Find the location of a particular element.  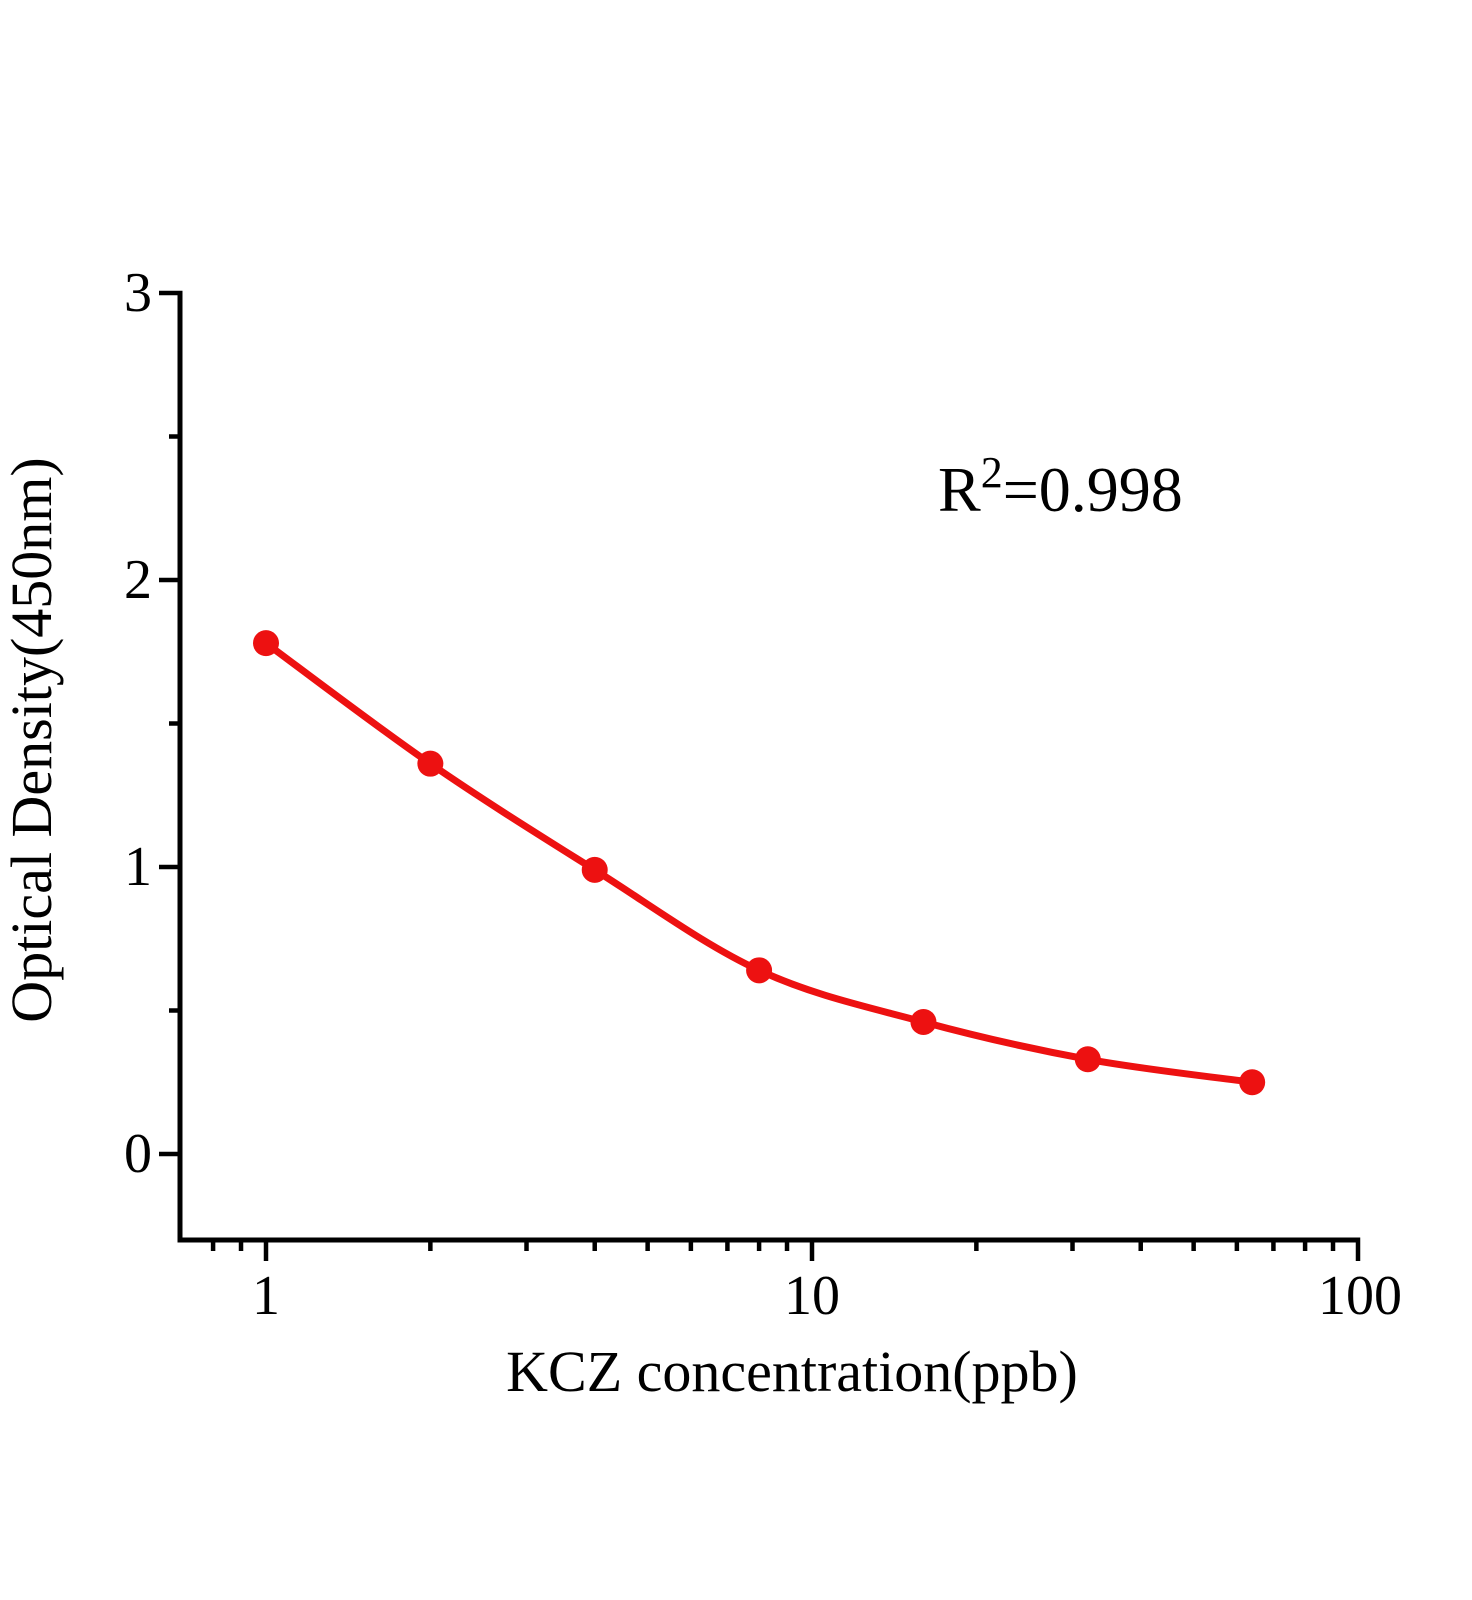

r-squared-exponent: 2 is located at coordinates (991, 472).